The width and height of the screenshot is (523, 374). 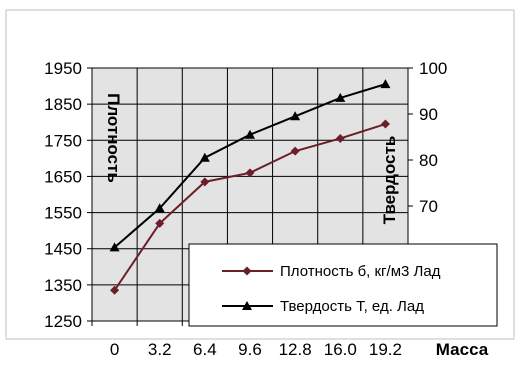 What do you see at coordinates (385, 349) in the screenshot?
I see `x-tick-label: 19.2` at bounding box center [385, 349].